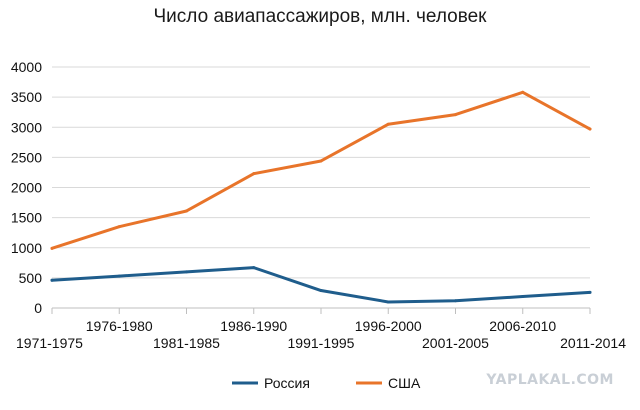 The image size is (640, 410). What do you see at coordinates (26, 127) in the screenshot?
I see `y-tick-label: 3000` at bounding box center [26, 127].